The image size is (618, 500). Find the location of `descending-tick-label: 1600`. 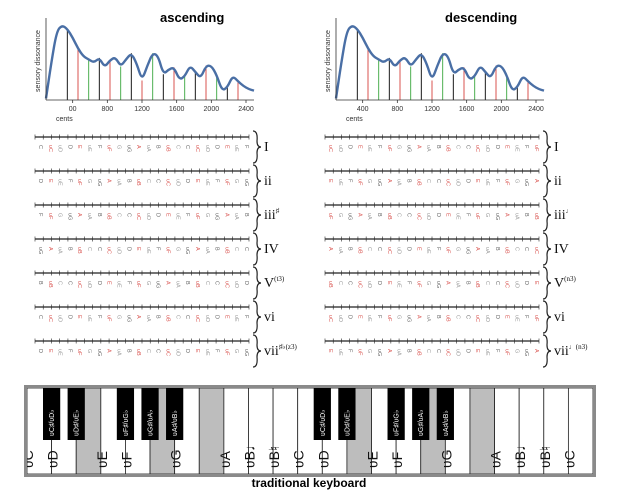

descending-tick-label: 1600 is located at coordinates (467, 109).